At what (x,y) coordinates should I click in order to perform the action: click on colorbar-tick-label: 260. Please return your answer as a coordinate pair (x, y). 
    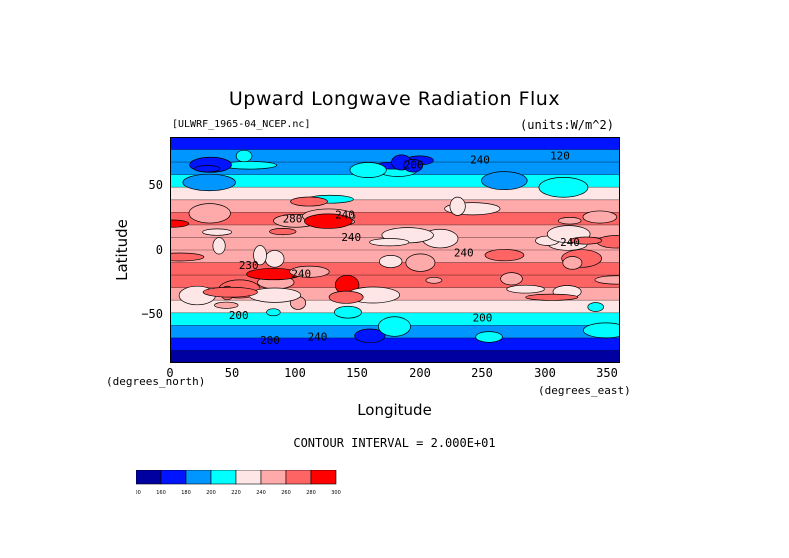
    Looking at the image, I should click on (286, 493).